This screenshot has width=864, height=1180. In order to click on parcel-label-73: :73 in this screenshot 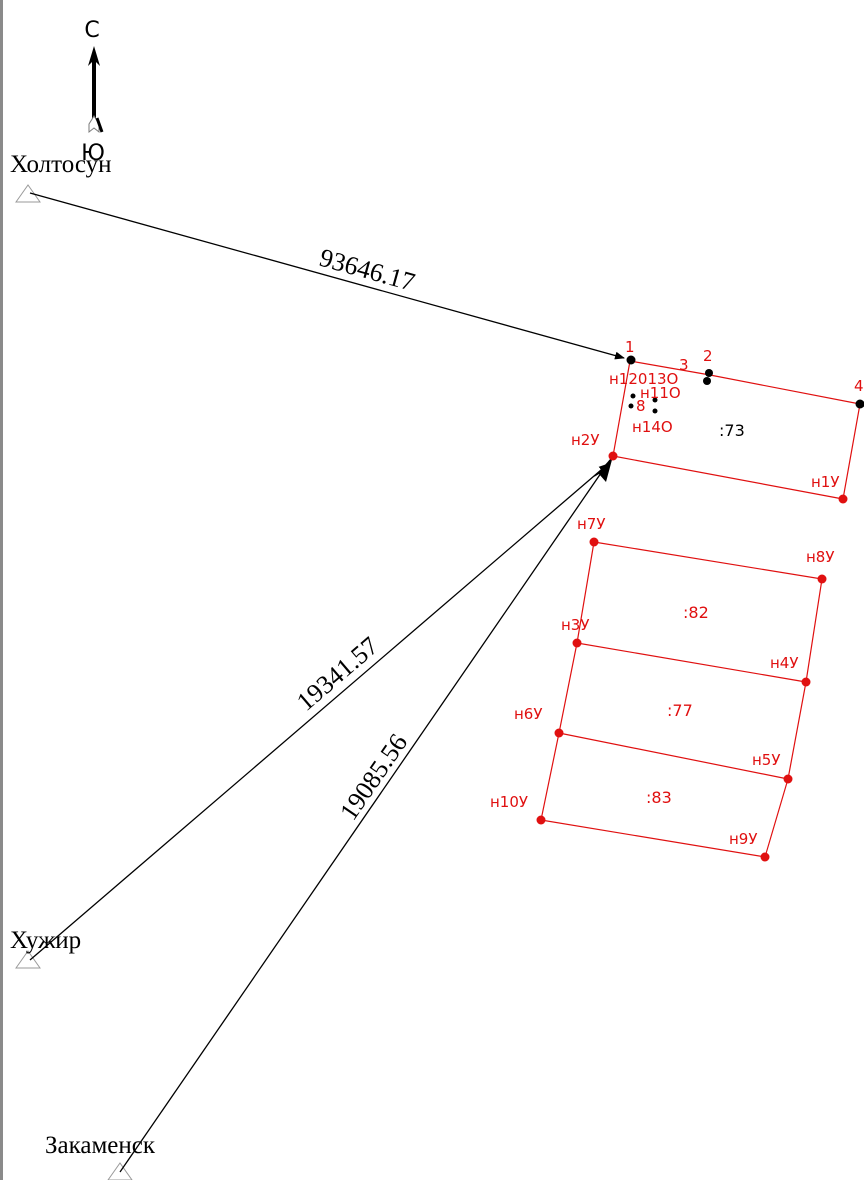, I will do `click(732, 430)`.